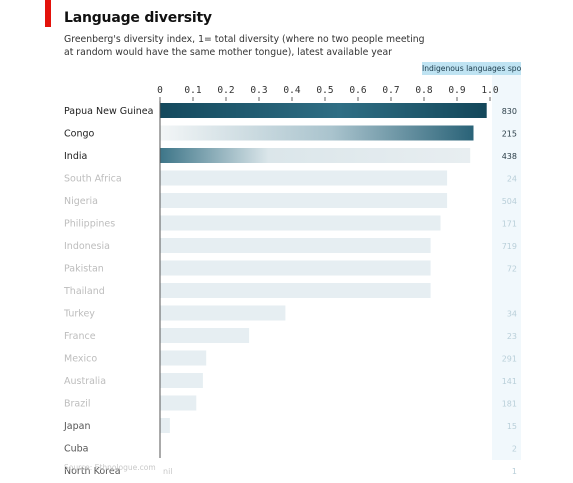 This screenshot has height=483, width=573. What do you see at coordinates (512, 314) in the screenshot?
I see `languages-count: 34` at bounding box center [512, 314].